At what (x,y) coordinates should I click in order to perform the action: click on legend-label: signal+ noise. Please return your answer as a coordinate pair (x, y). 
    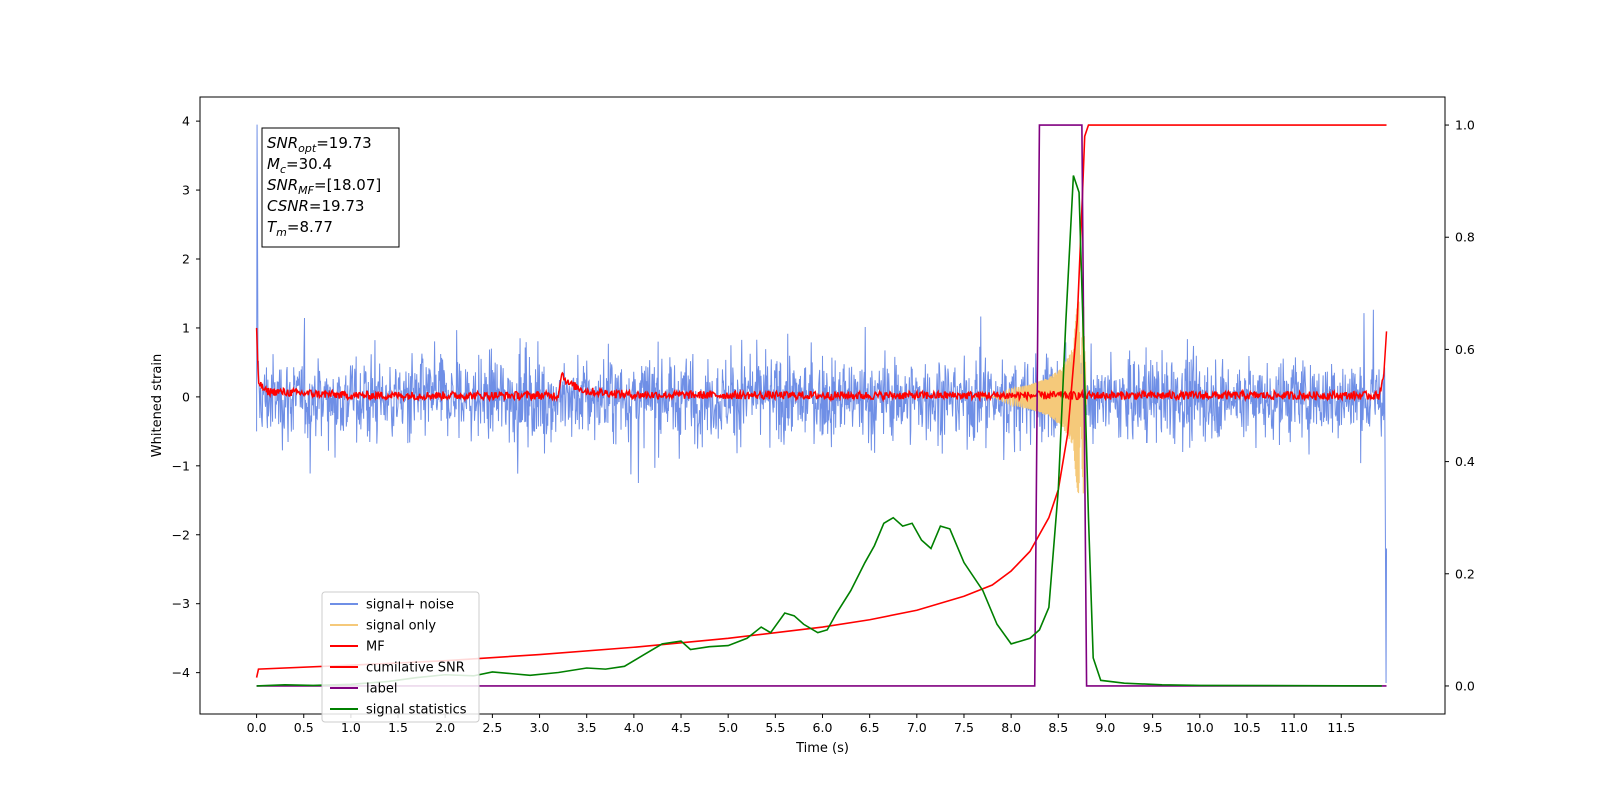
    Looking at the image, I should click on (410, 605).